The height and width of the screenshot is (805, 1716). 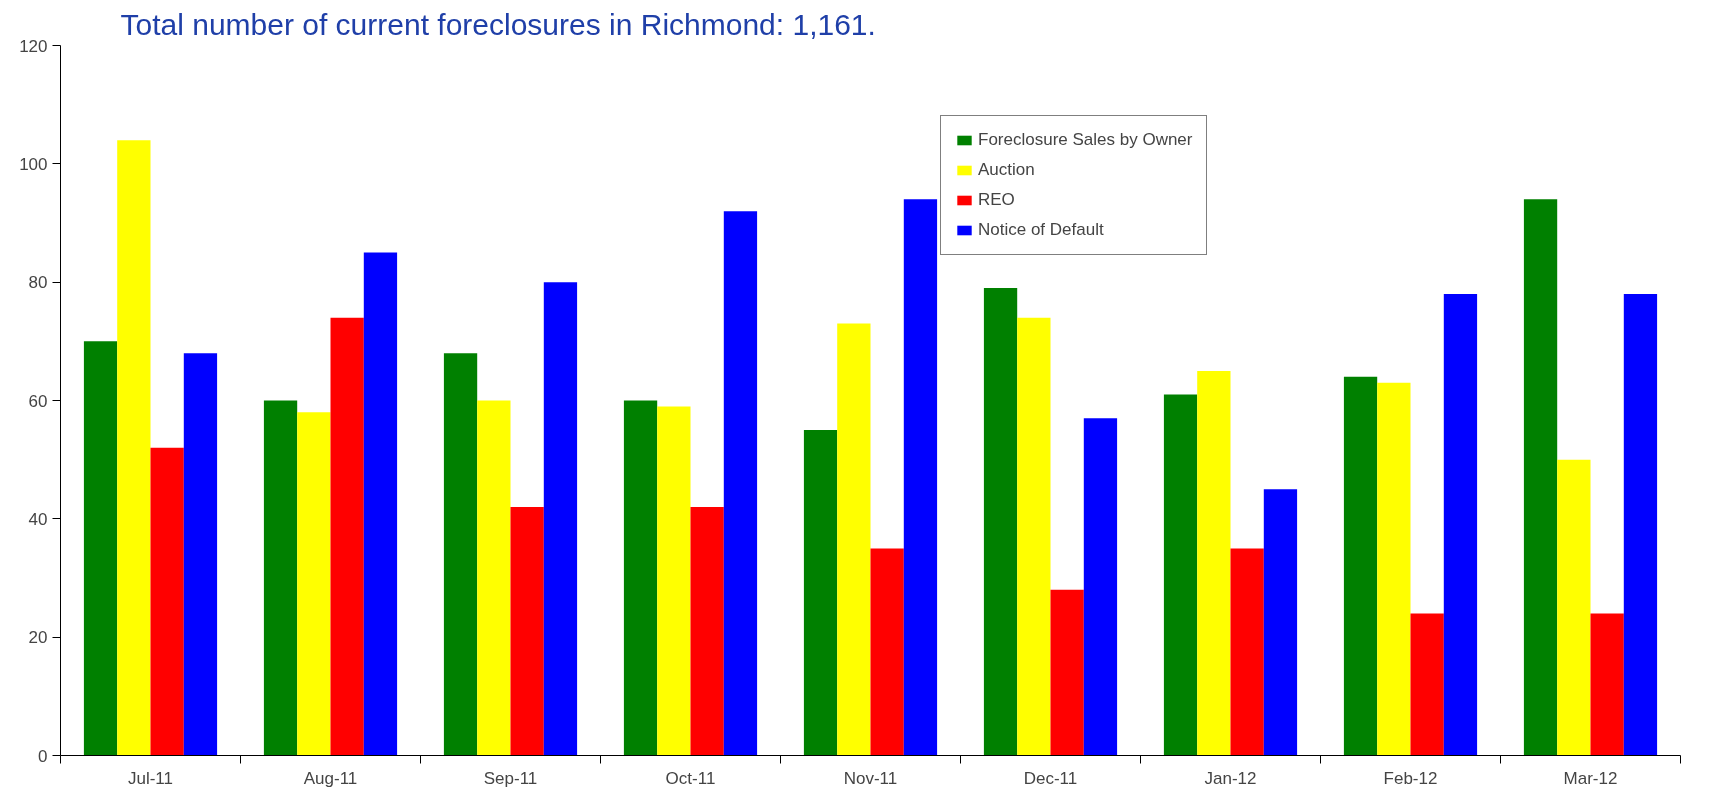 I want to click on y-tick-label: 0, so click(x=43, y=756).